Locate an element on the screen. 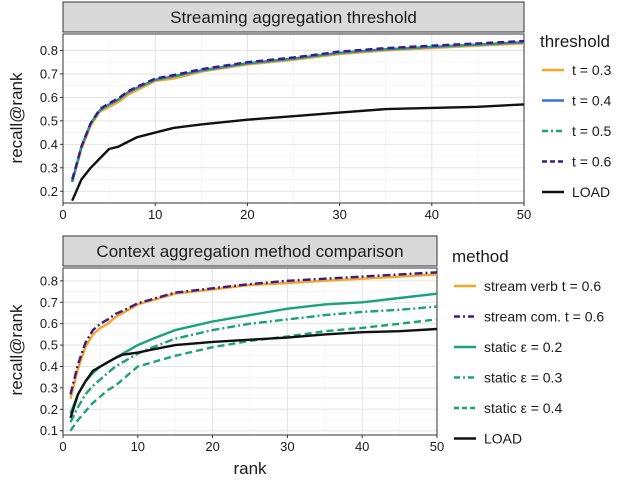 The image size is (624, 485). legend-label: t = 0.4 is located at coordinates (592, 101).